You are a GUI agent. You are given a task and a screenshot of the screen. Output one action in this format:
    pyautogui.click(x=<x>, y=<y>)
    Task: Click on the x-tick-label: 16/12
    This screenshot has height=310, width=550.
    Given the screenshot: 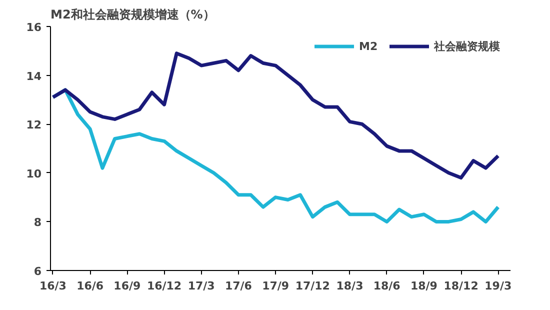 What is the action you would take?
    pyautogui.click(x=164, y=286)
    